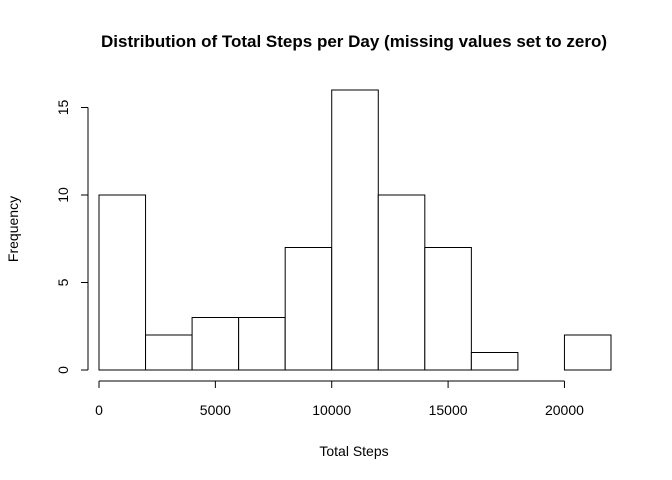 Image resolution: width=672 pixels, height=480 pixels. What do you see at coordinates (63, 195) in the screenshot?
I see `y-tick-label: 10` at bounding box center [63, 195].